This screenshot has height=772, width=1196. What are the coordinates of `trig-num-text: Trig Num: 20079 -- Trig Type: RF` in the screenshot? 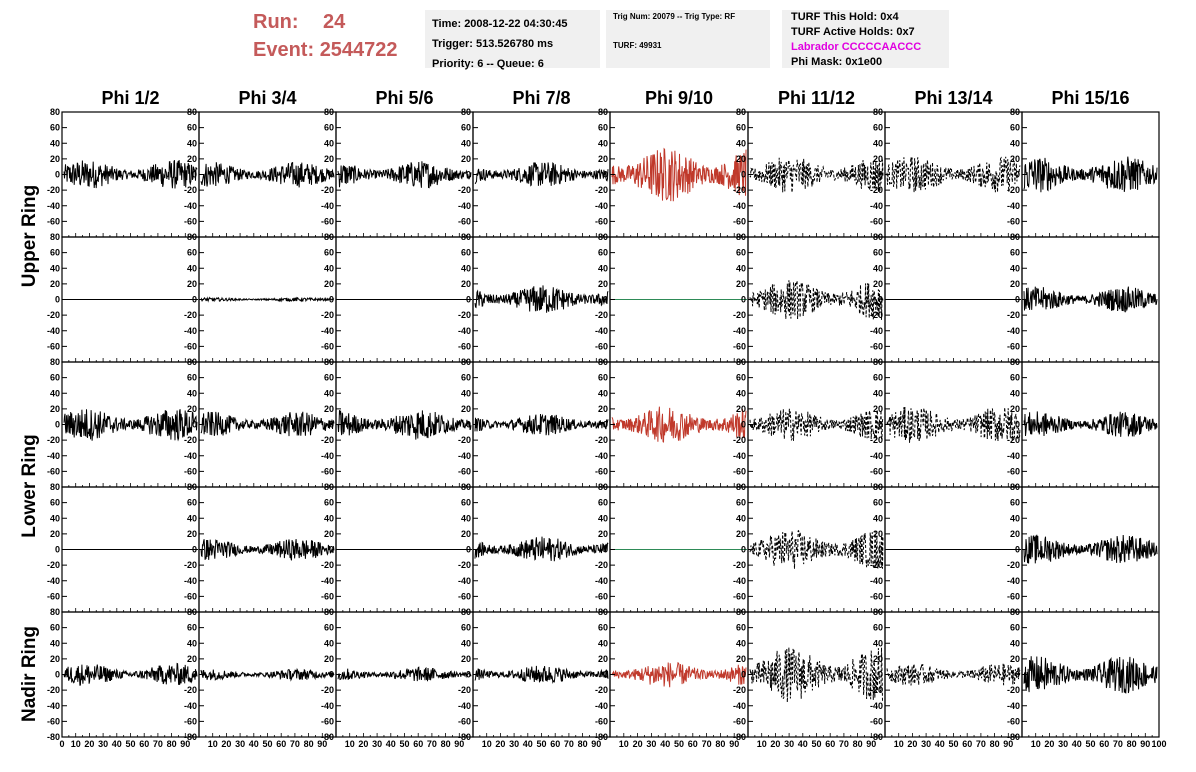 It's located at (674, 16).